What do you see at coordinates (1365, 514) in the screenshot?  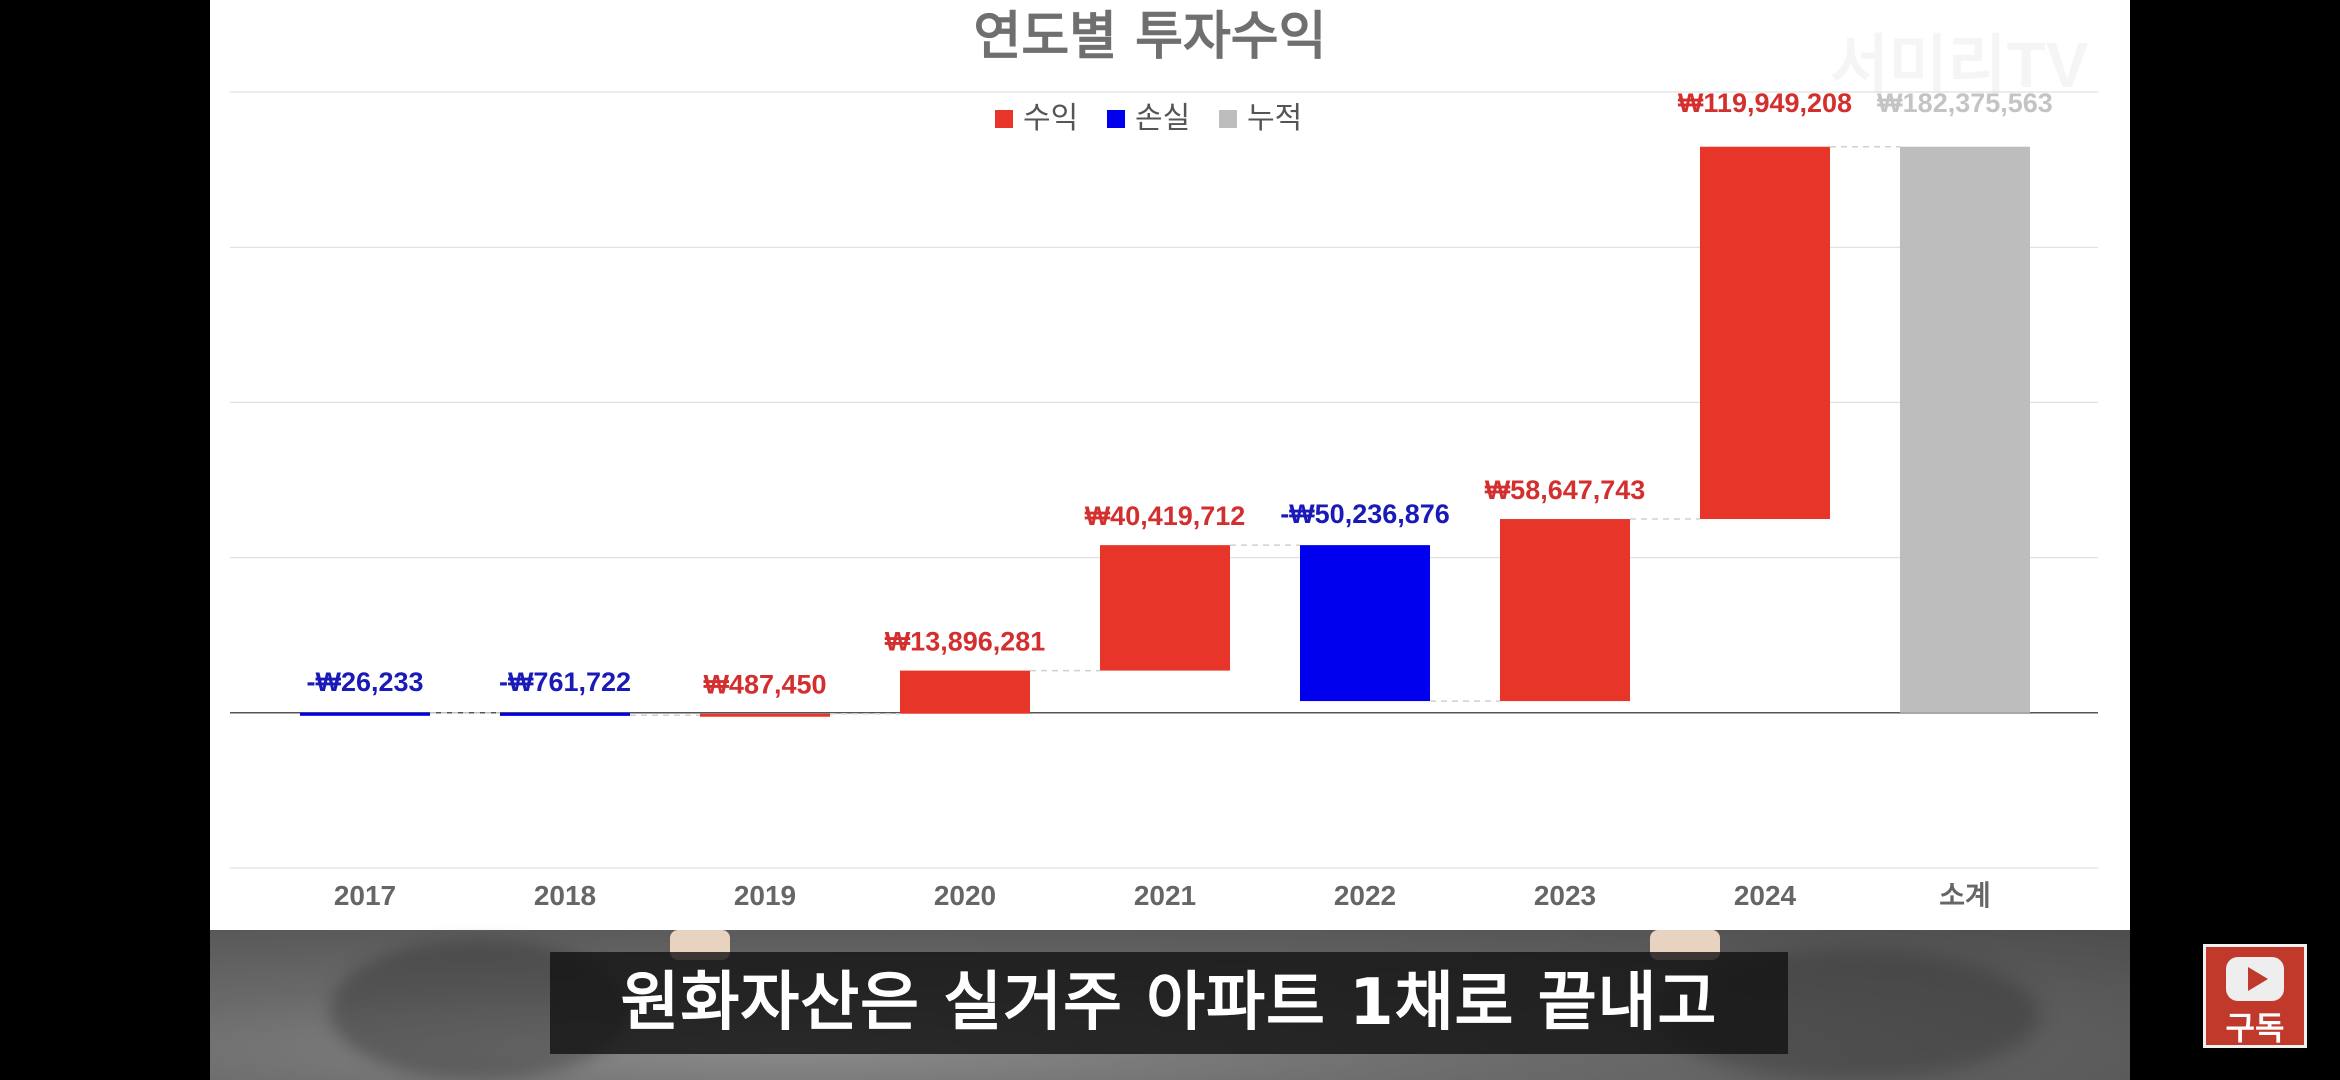 I see `data-label: -₩50,236,876` at bounding box center [1365, 514].